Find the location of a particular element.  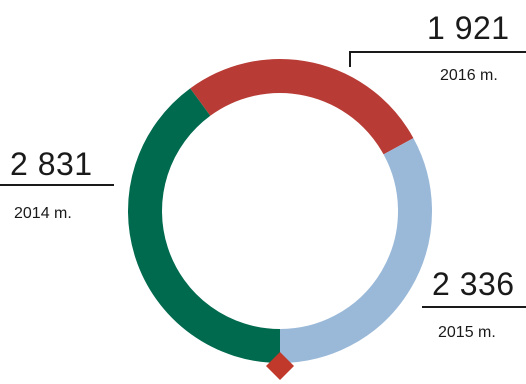

bottom-diamond-marker is located at coordinates (280, 366).